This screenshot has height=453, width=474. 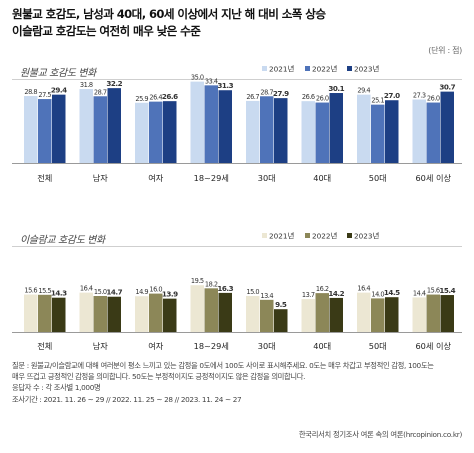 What do you see at coordinates (366, 69) in the screenshot?
I see `legend-label-2023년: 2023년` at bounding box center [366, 69].